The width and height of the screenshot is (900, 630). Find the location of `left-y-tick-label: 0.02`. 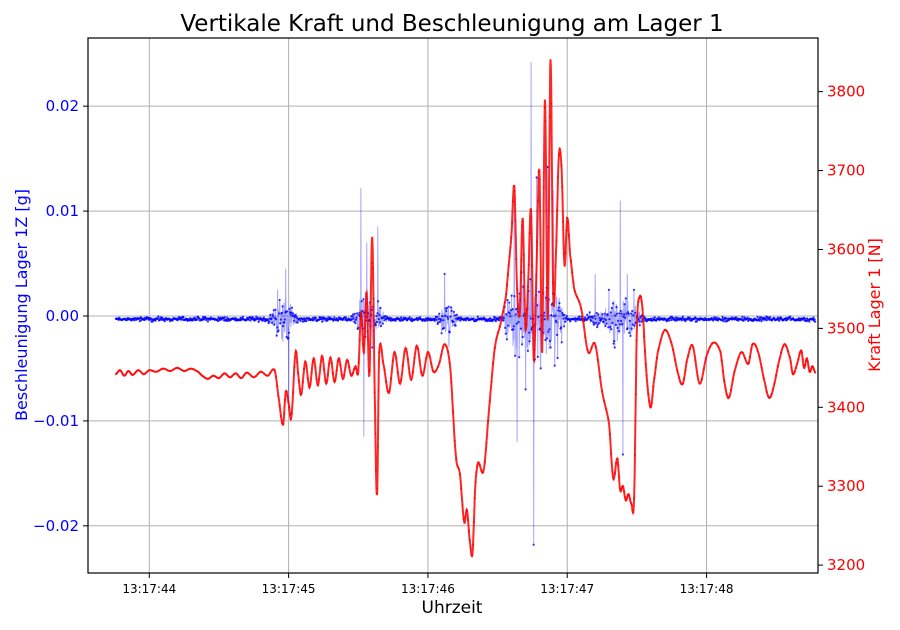

left-y-tick-label: 0.02 is located at coordinates (62, 106).